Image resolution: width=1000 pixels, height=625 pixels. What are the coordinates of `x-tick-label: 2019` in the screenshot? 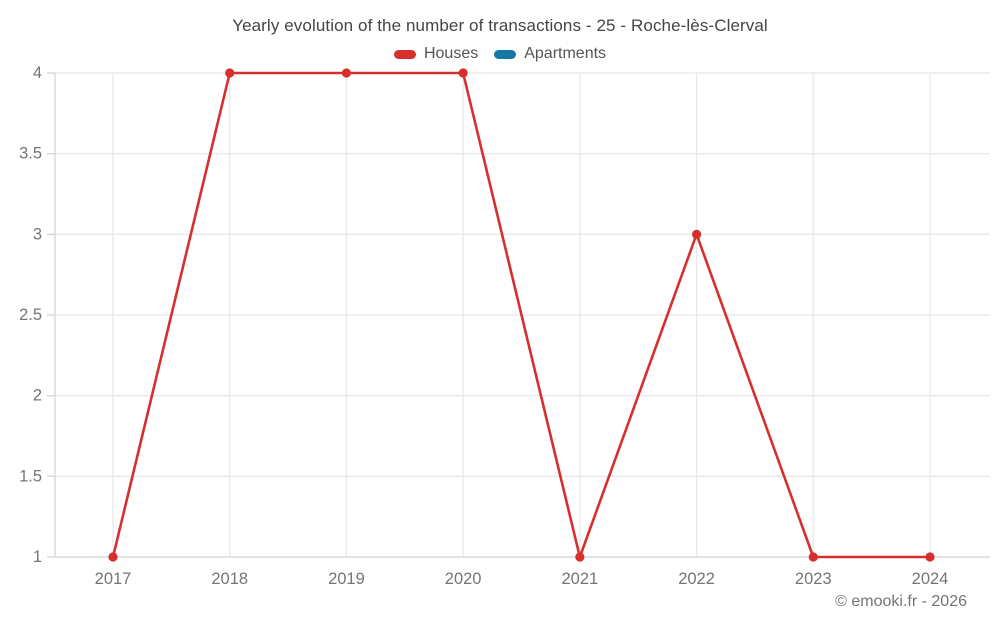 It's located at (346, 579).